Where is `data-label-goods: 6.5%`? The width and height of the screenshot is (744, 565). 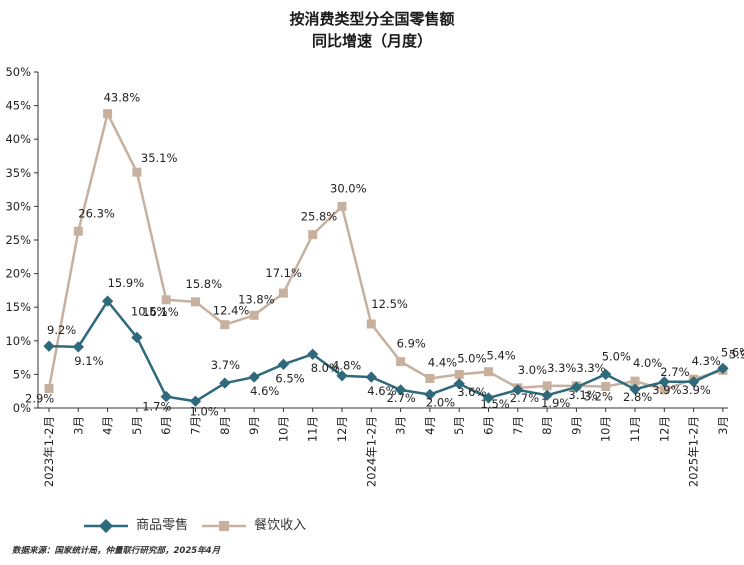 data-label-goods: 6.5% is located at coordinates (289, 378).